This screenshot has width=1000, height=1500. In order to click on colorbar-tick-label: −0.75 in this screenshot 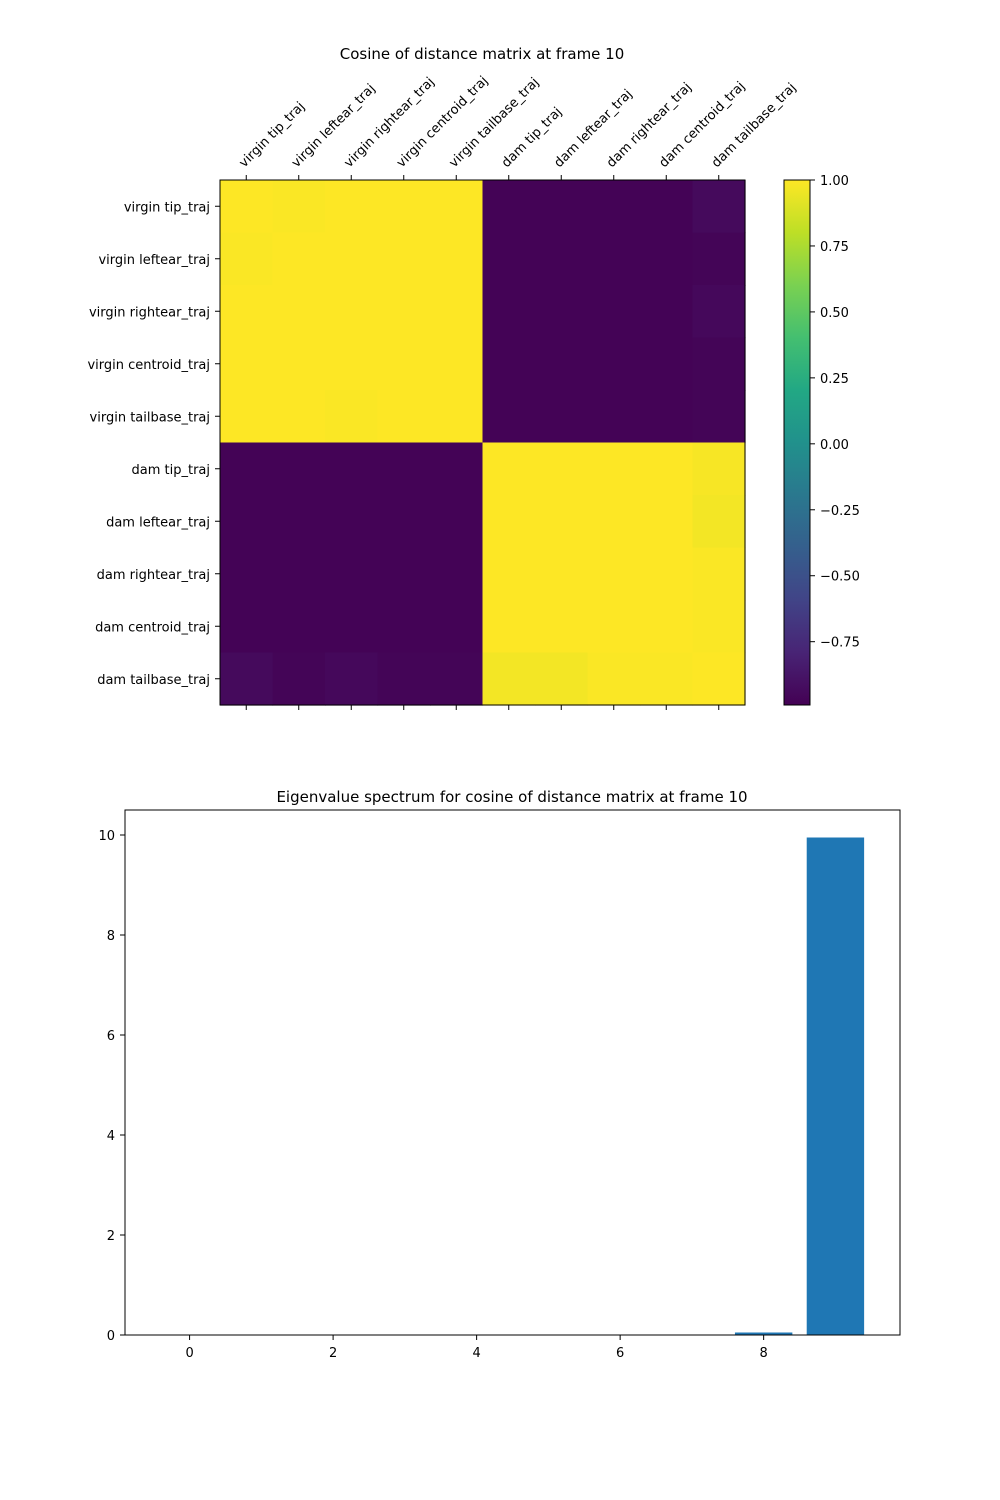, I will do `click(840, 643)`.